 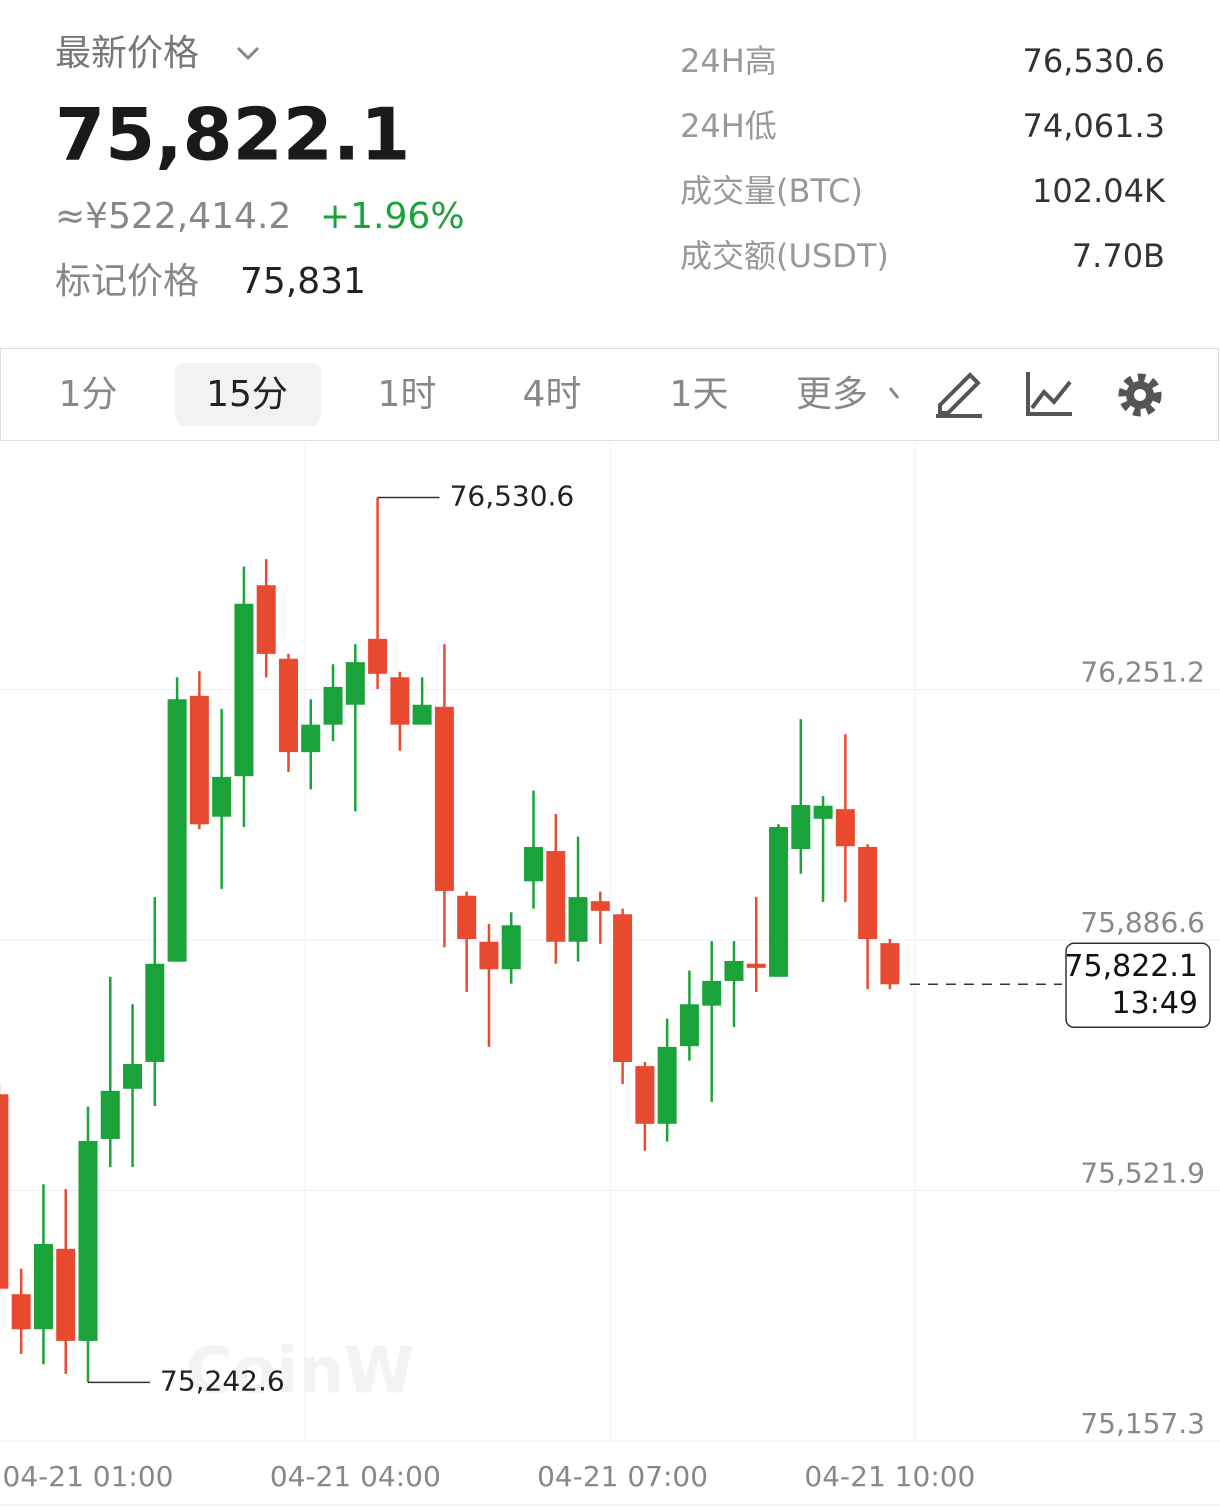 I want to click on tab: 更多, so click(x=832, y=394).